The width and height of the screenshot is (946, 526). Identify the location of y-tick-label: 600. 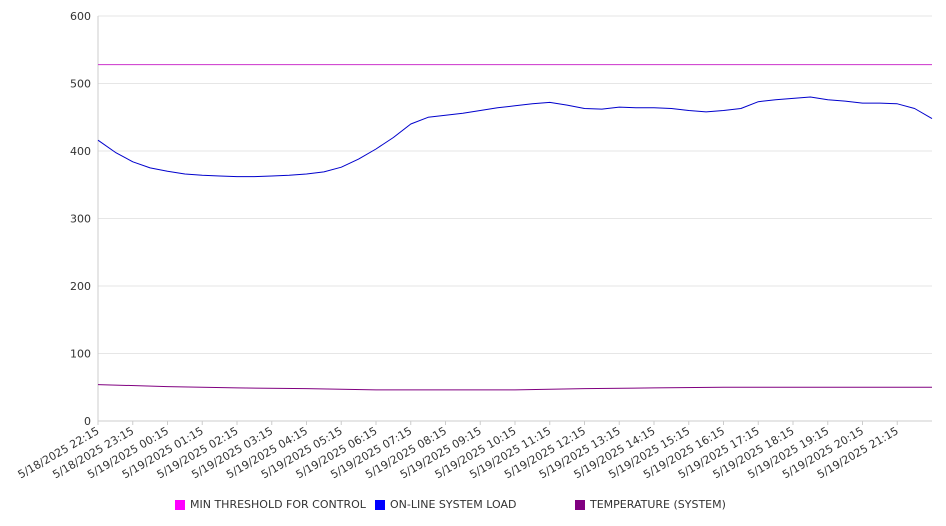
(80, 16).